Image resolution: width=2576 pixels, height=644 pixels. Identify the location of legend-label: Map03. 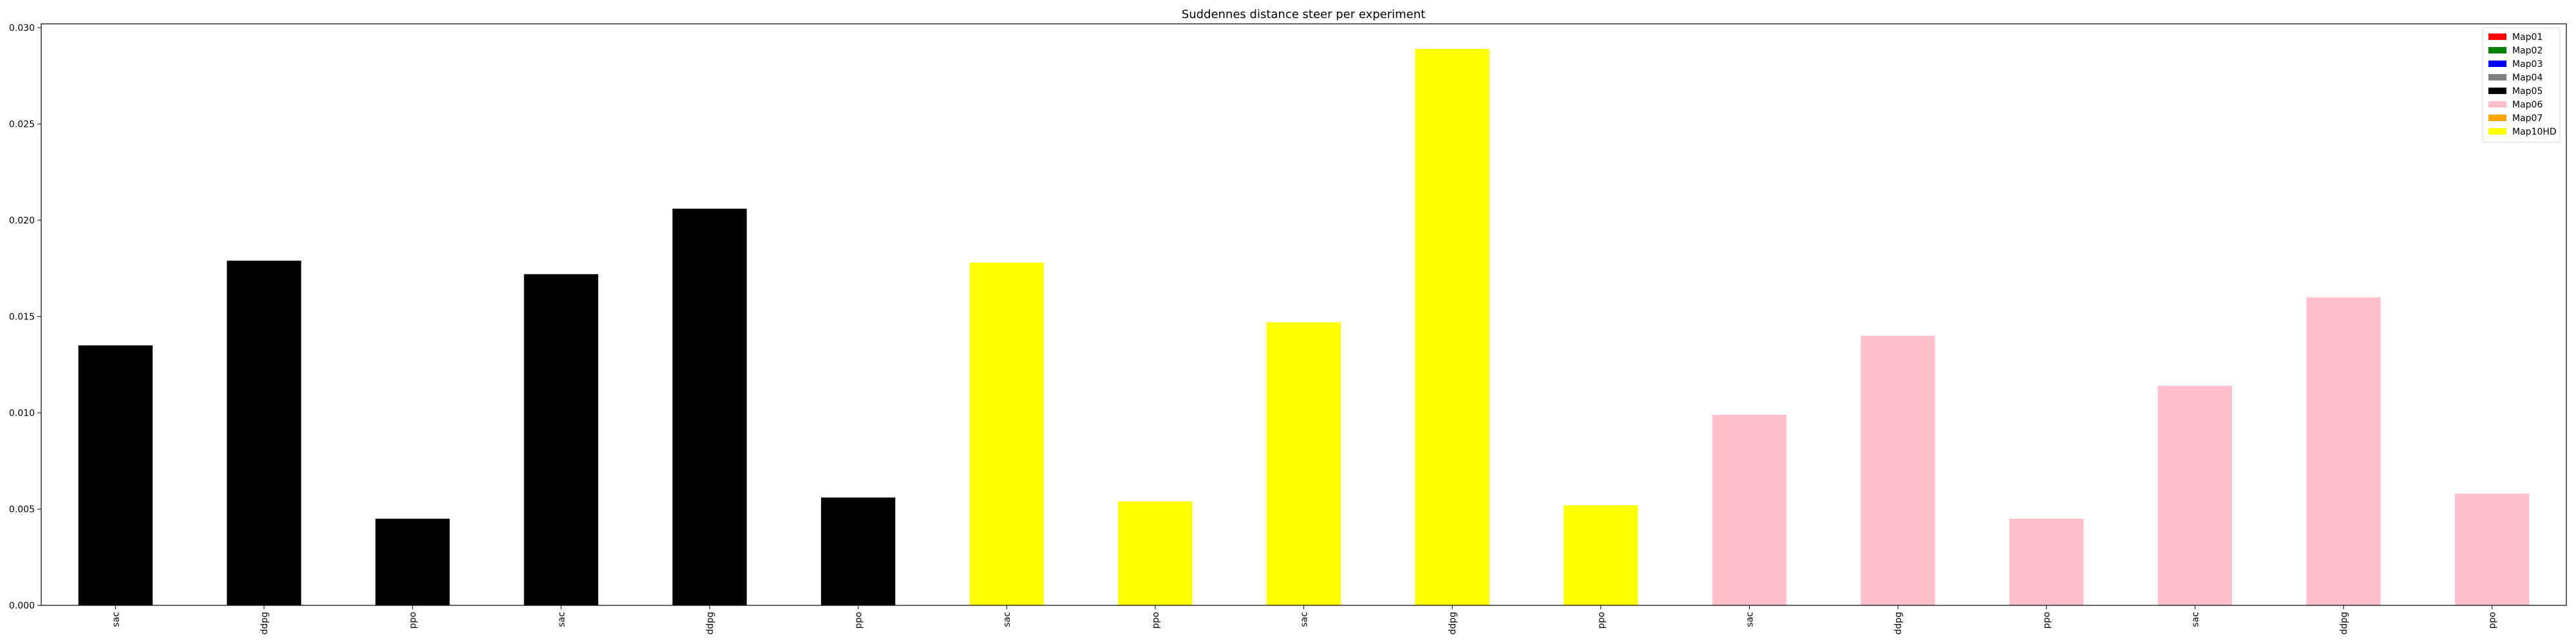
(2527, 64).